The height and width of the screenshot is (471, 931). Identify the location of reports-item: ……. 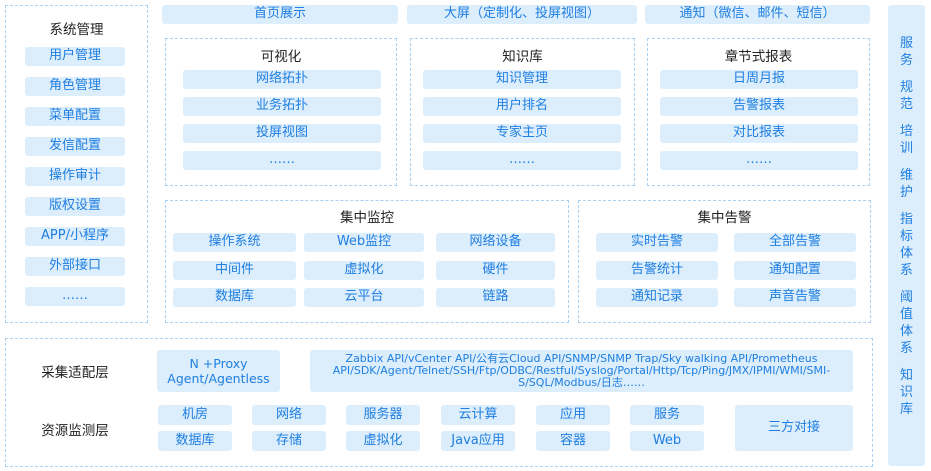
(759, 160).